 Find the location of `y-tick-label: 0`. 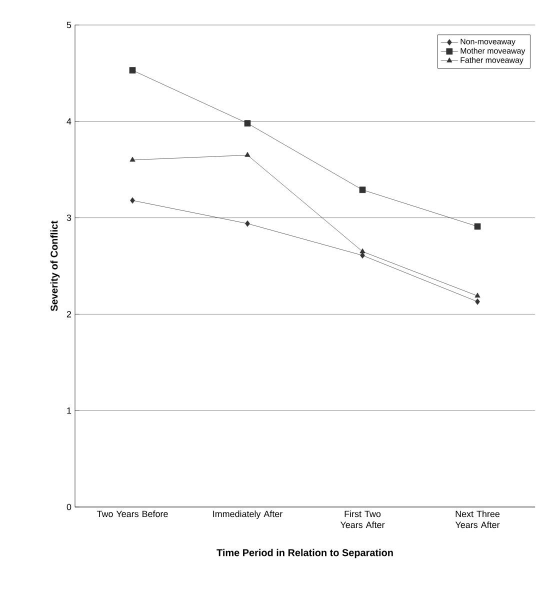

y-tick-label: 0 is located at coordinates (69, 507).